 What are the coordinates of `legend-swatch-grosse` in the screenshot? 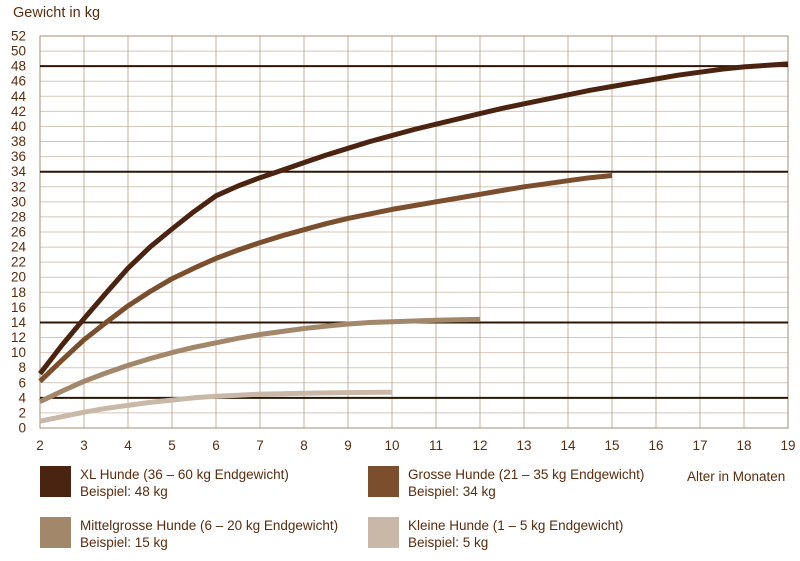 It's located at (383, 481).